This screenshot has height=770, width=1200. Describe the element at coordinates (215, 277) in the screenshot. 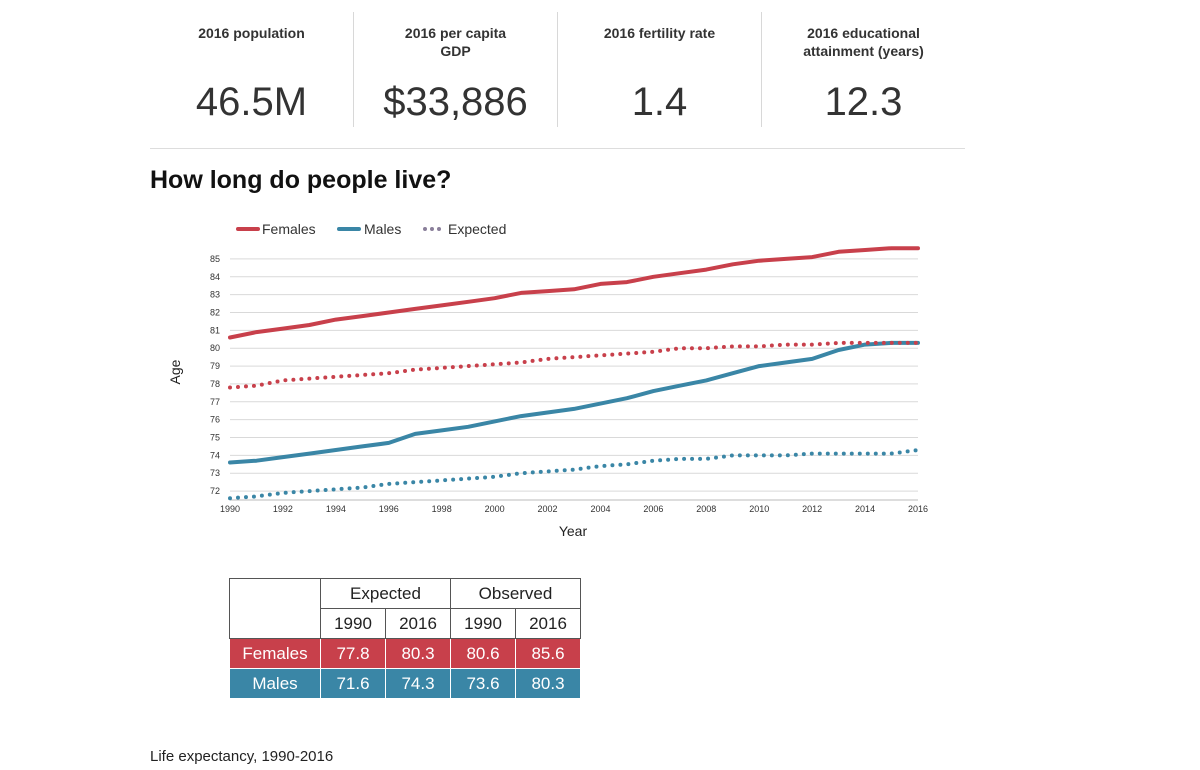

I see `y-tick-label: 84` at that location.